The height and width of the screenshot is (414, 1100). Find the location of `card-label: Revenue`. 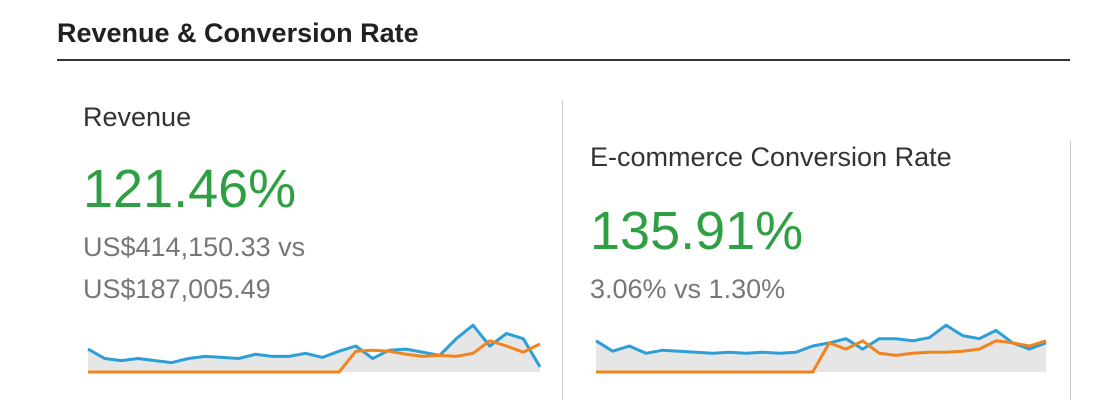

card-label: Revenue is located at coordinates (137, 117).